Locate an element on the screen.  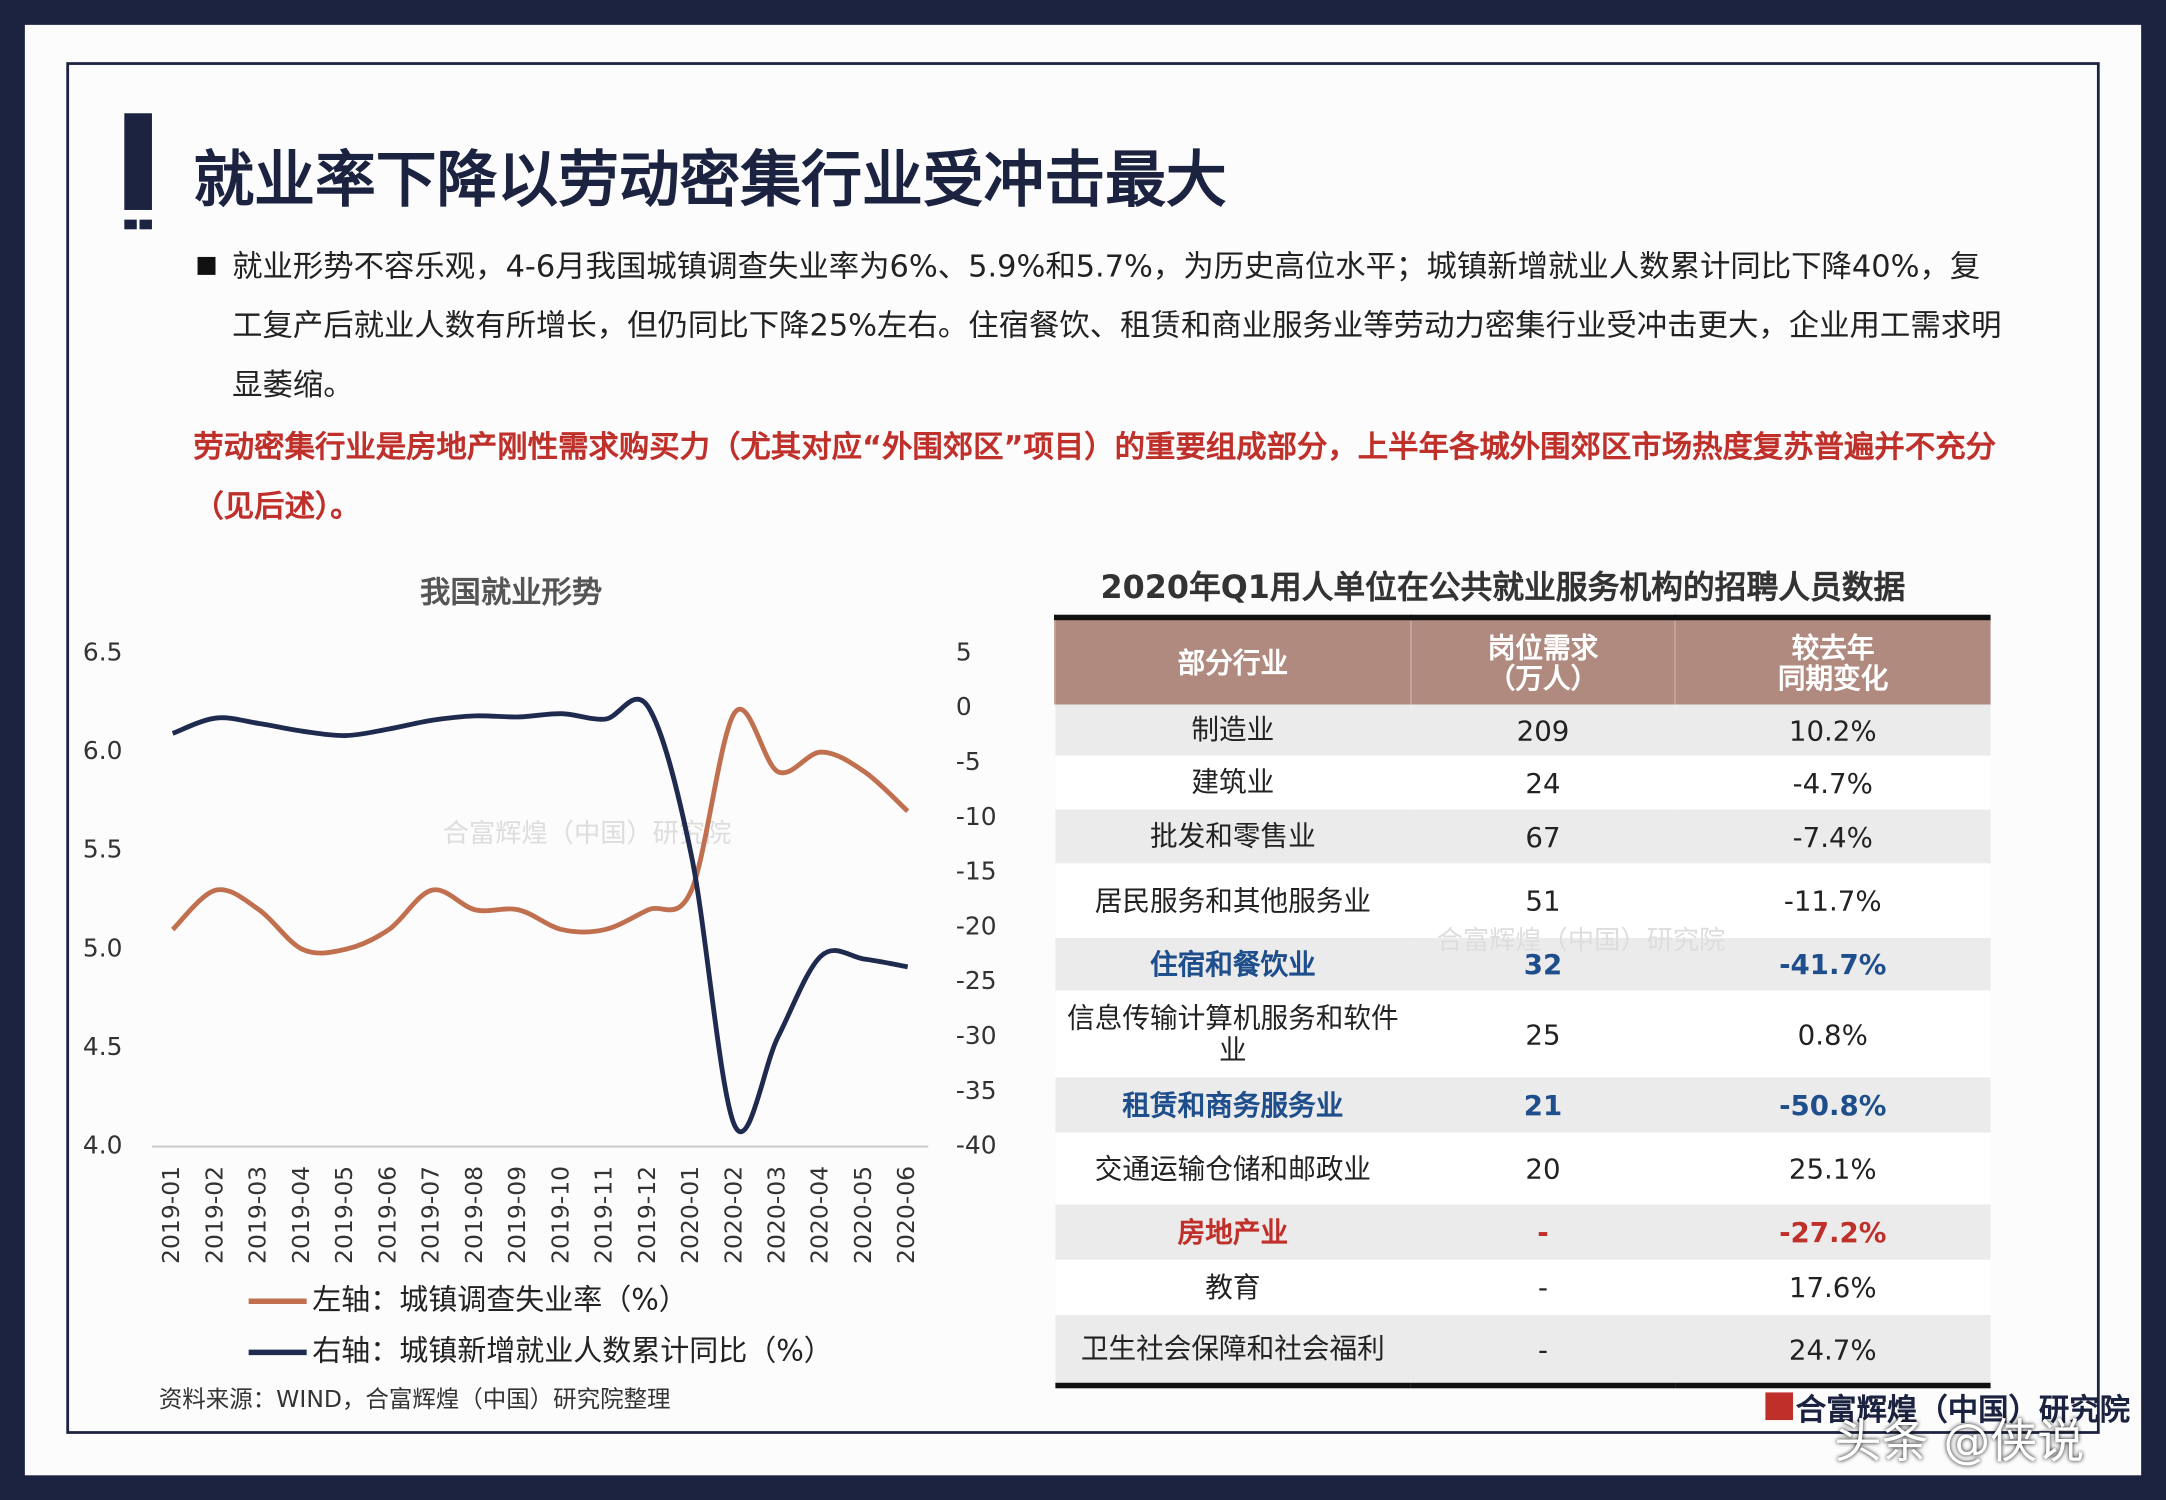
x-tick-label: 2019-12 is located at coordinates (647, 1215).